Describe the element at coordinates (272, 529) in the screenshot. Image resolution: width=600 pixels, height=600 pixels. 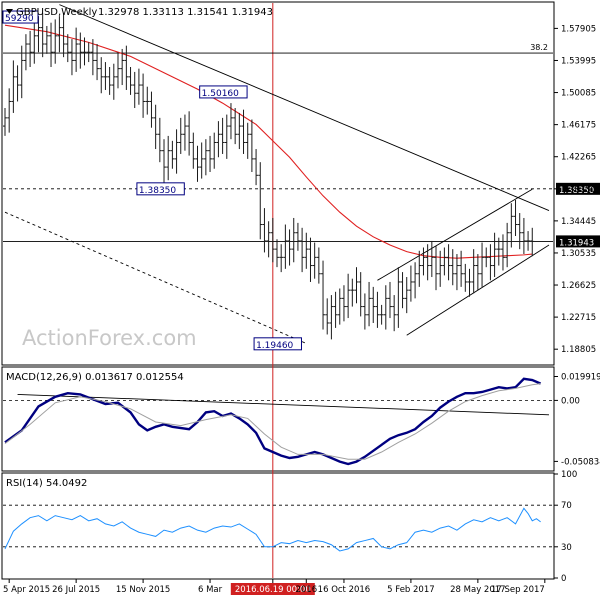
I see `rsi-line` at that location.